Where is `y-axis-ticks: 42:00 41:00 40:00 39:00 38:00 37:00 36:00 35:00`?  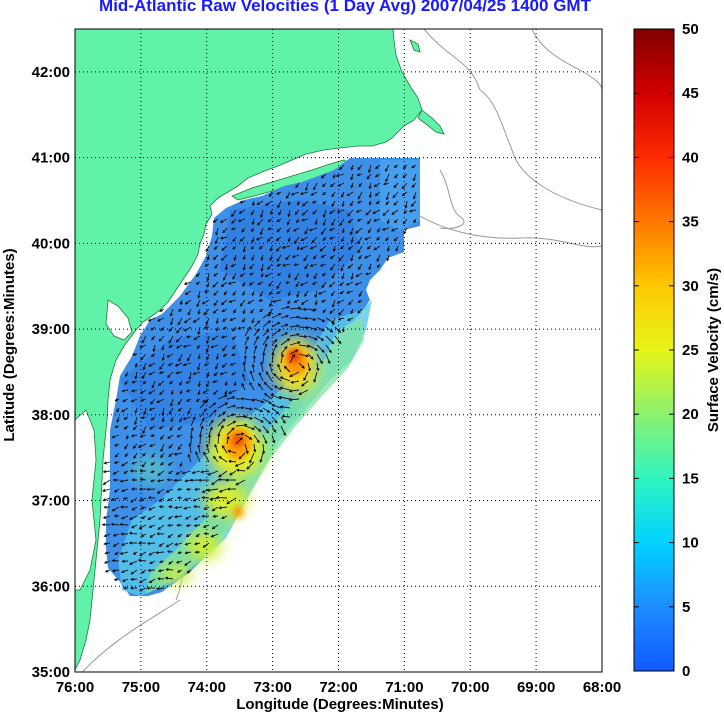
y-axis-ticks: 42:00 41:00 40:00 39:00 38:00 37:00 36:00 35:00 is located at coordinates (51, 372).